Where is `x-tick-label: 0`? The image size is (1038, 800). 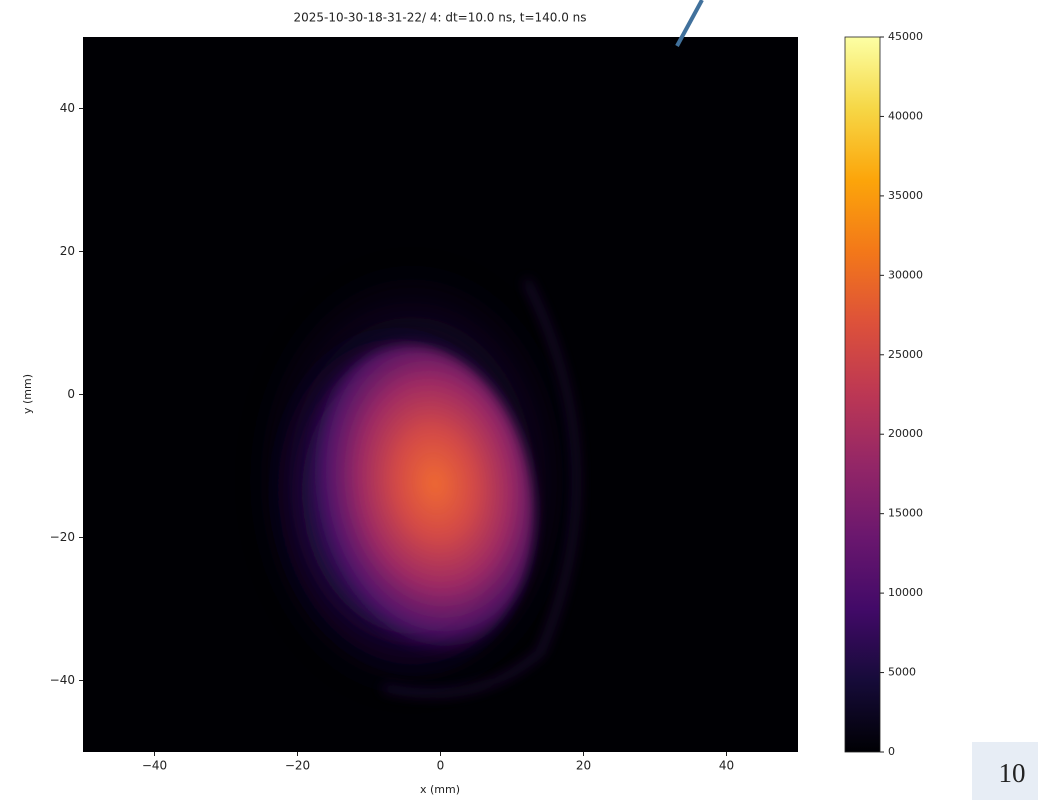 x-tick-label: 0 is located at coordinates (441, 766).